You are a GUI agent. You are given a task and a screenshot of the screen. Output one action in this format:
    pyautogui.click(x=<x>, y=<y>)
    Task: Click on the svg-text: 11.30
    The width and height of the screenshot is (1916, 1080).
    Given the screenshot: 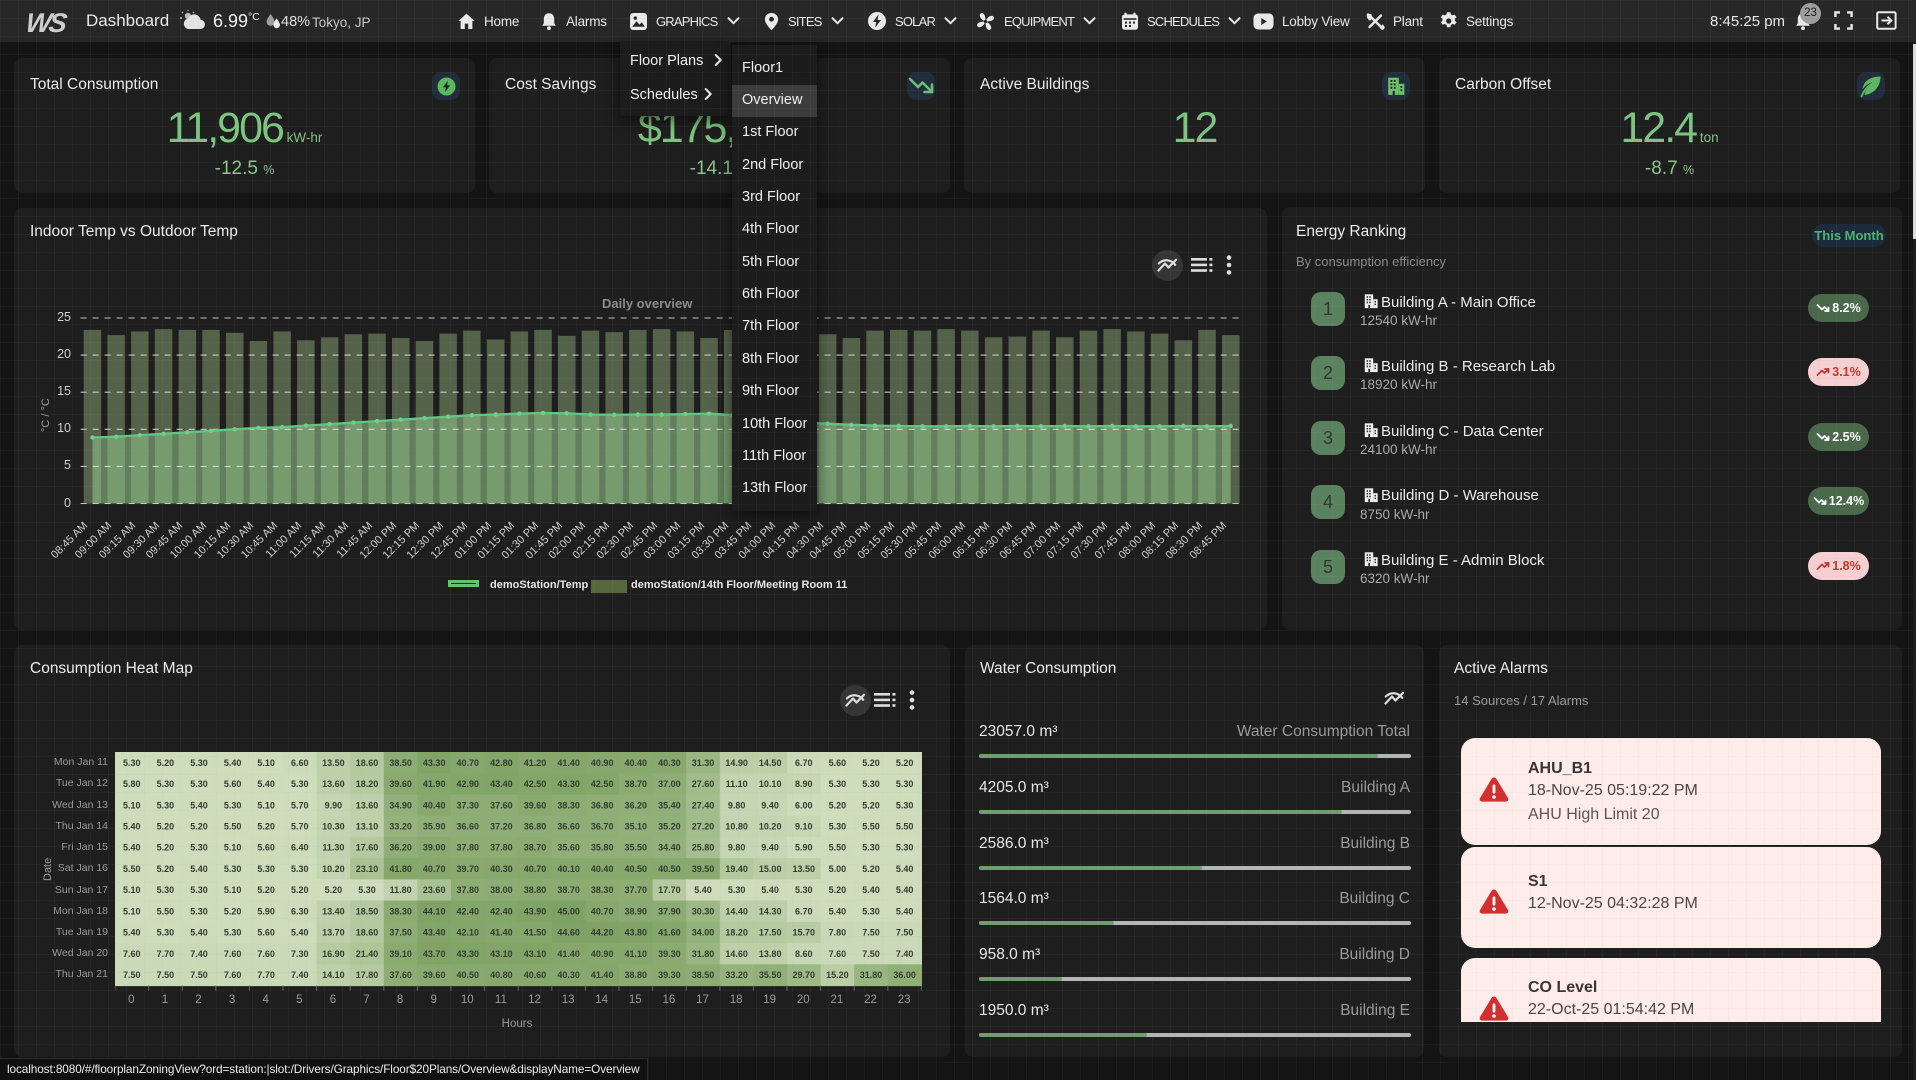 What is the action you would take?
    pyautogui.click(x=333, y=847)
    